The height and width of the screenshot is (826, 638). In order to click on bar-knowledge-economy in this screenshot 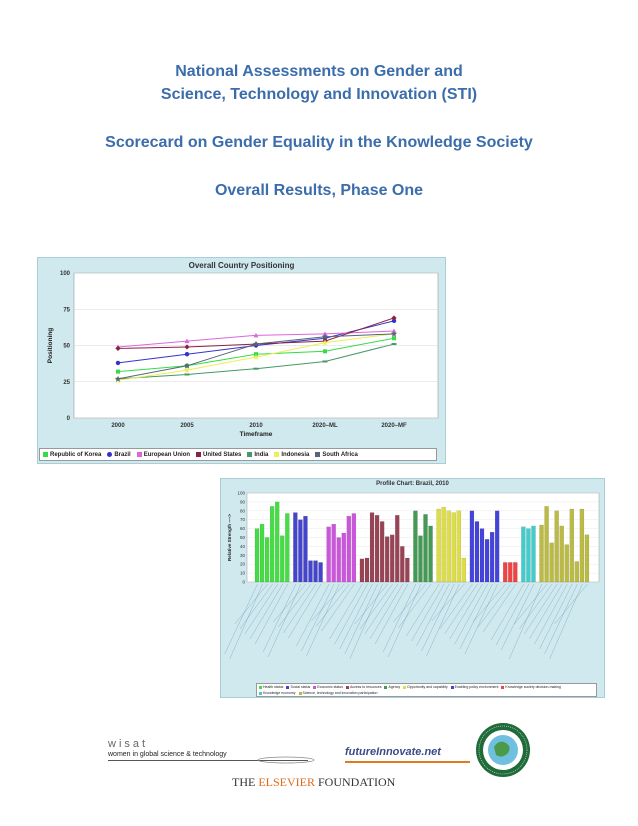, I will do `click(533, 554)`.